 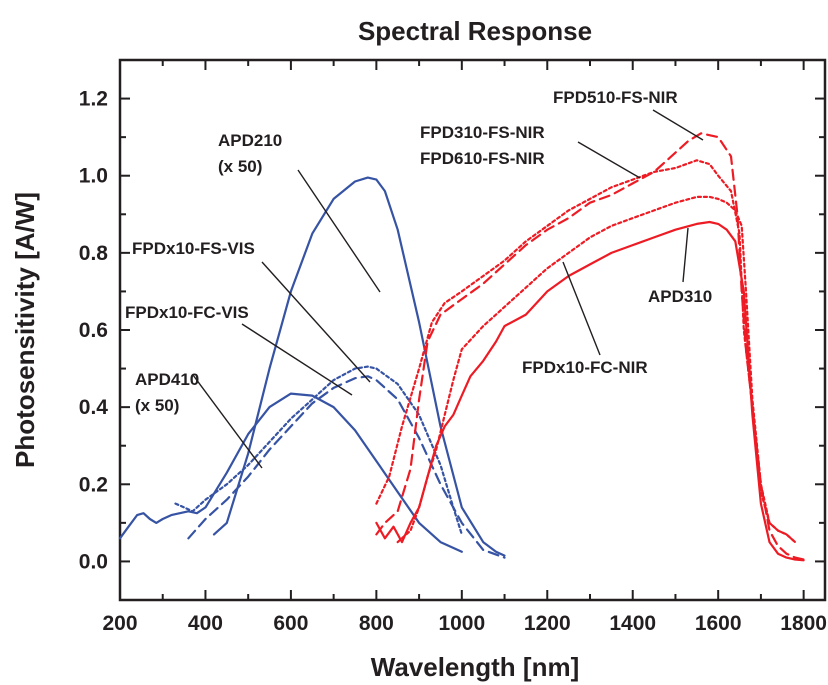 I want to click on series-annotation-label: APD310, so click(x=680, y=296).